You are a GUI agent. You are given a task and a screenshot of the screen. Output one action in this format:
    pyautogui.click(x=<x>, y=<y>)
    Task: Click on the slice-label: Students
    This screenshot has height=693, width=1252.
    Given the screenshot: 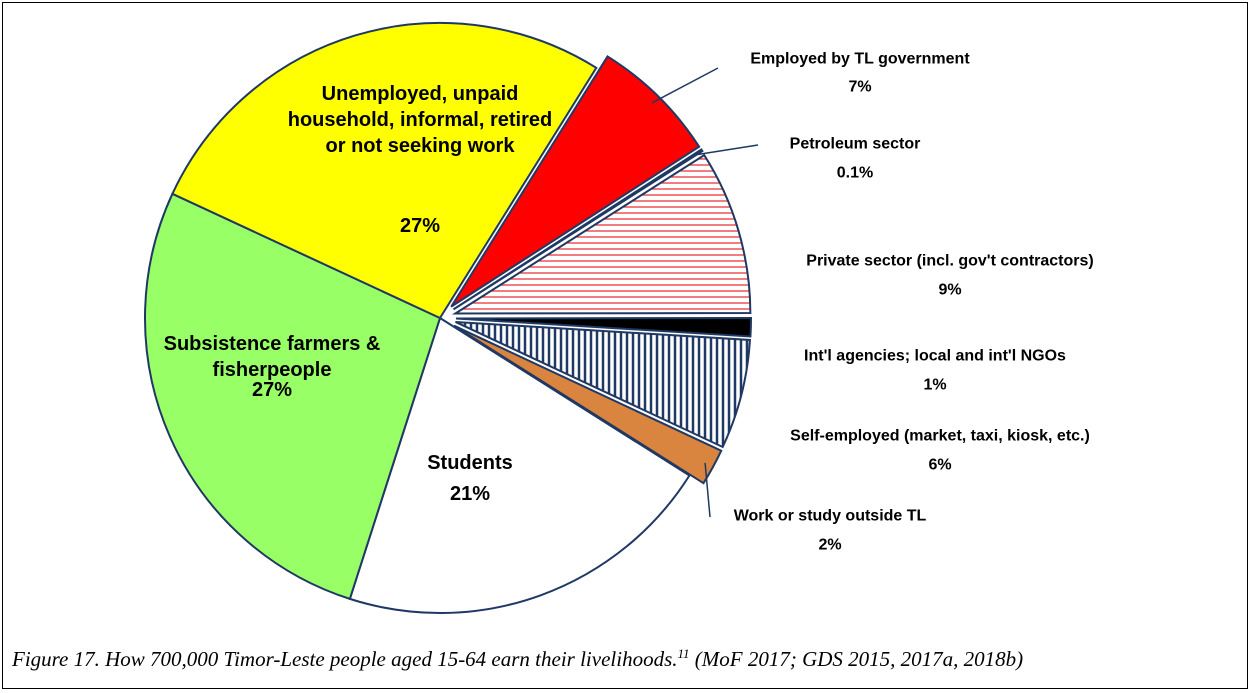 What is the action you would take?
    pyautogui.click(x=470, y=463)
    